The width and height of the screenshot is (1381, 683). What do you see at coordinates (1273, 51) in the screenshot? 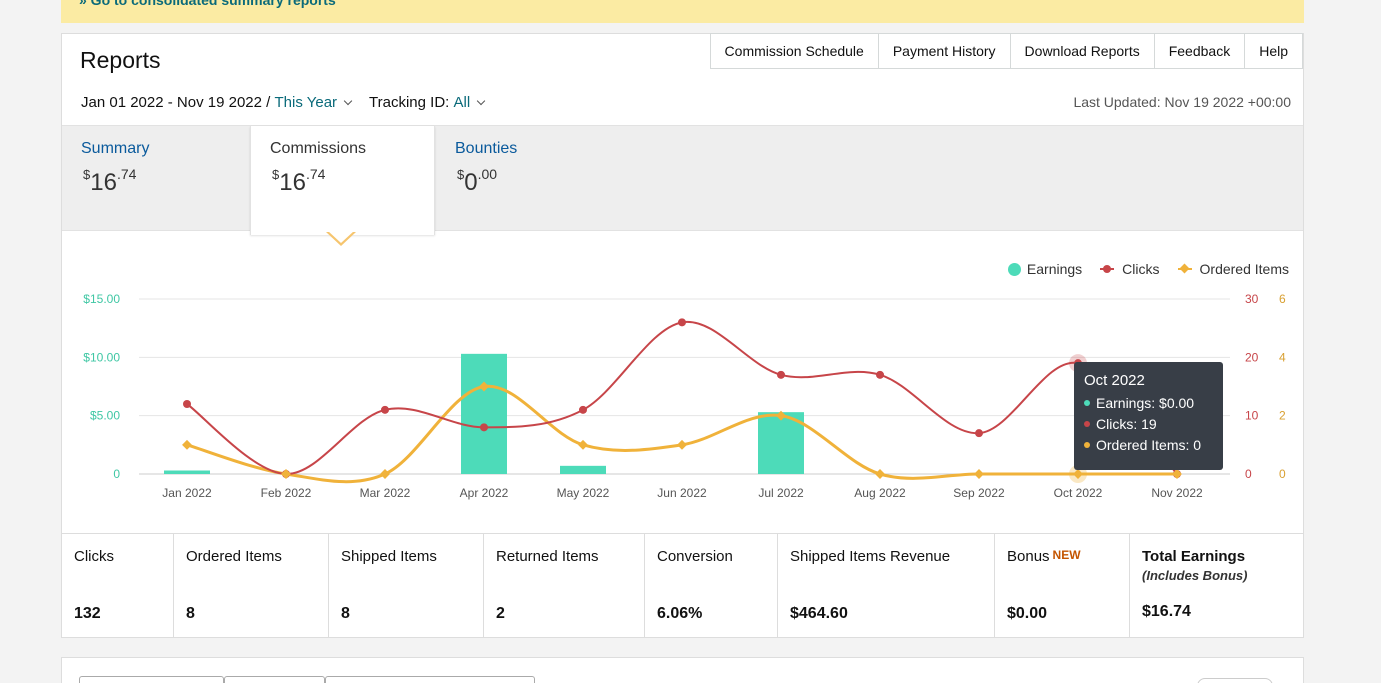
I see `help-button: Help` at bounding box center [1273, 51].